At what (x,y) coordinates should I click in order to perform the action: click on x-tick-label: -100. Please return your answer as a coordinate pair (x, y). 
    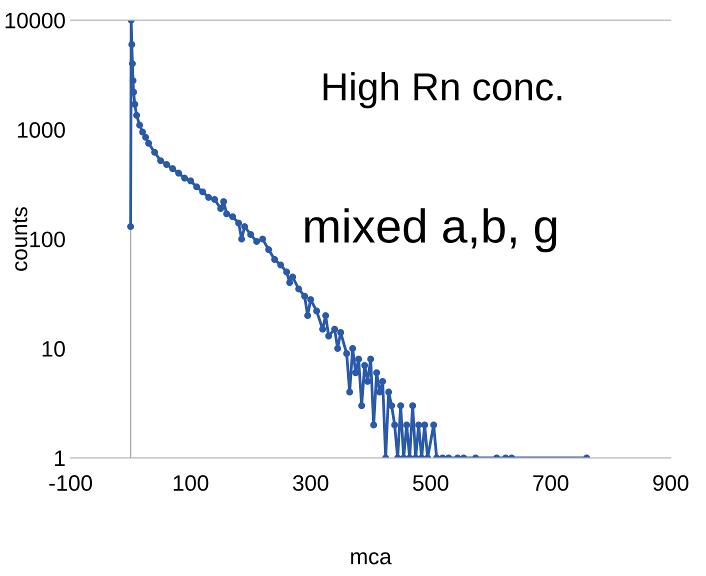
    Looking at the image, I should click on (70, 483).